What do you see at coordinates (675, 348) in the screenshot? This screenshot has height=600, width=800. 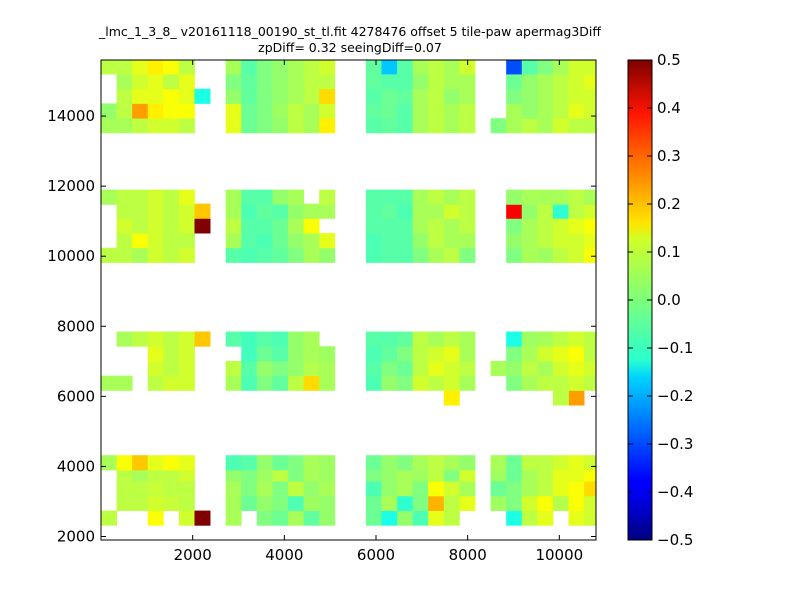 I see `colorbar-tick-label: −0.1` at bounding box center [675, 348].